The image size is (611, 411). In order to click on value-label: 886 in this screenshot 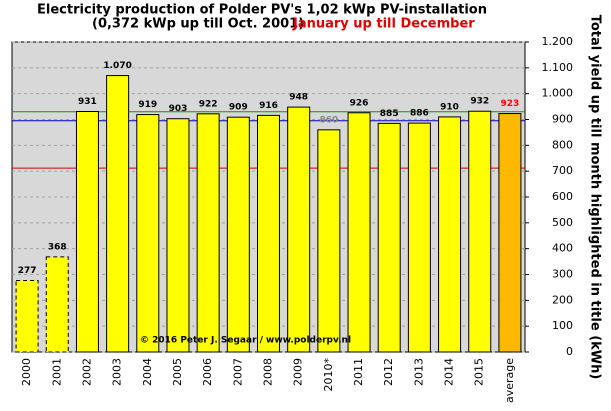, I will do `click(419, 114)`.